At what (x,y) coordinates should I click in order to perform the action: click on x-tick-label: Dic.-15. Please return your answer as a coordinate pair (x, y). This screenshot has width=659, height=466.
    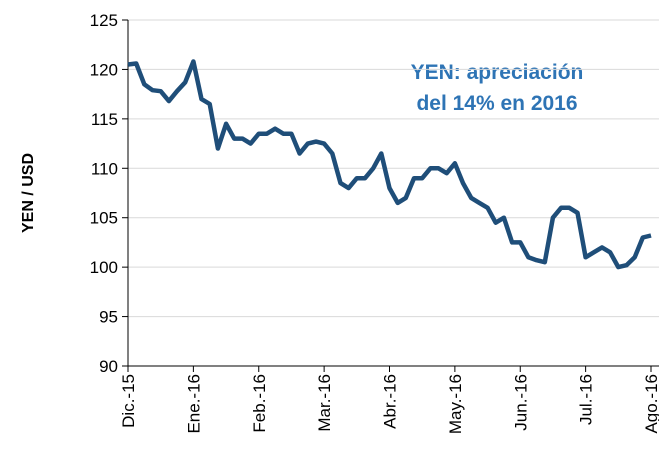
    Looking at the image, I should click on (128, 401).